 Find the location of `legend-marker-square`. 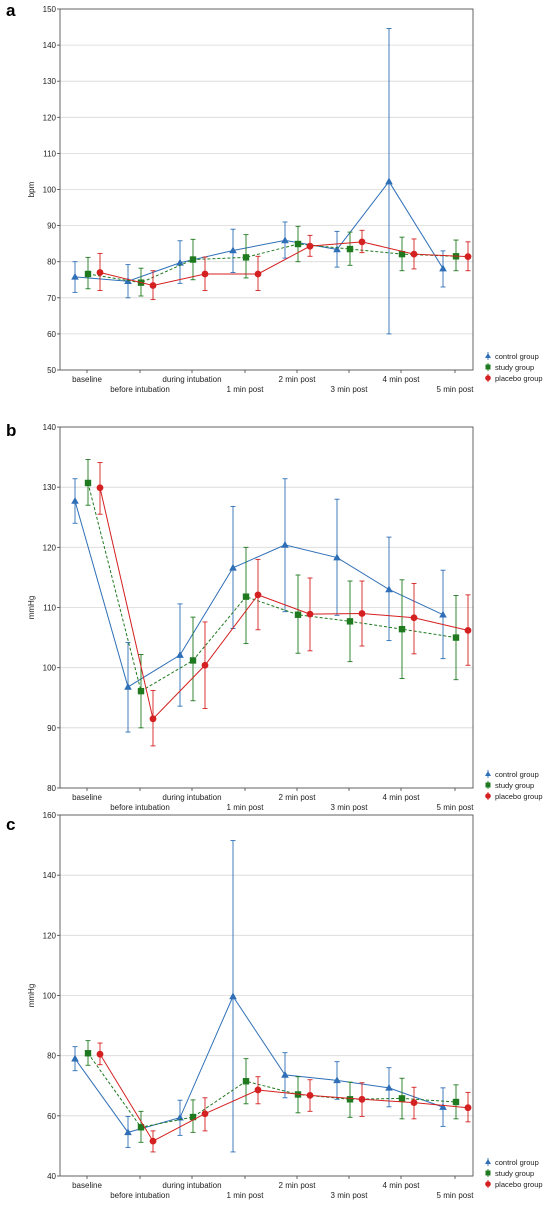

legend-marker-square is located at coordinates (488, 367).